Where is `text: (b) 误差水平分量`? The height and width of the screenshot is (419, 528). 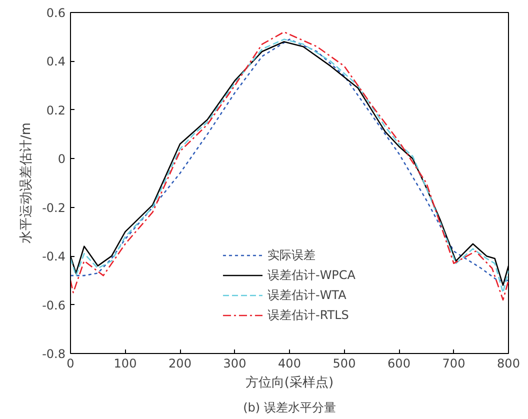
text: (b) 误差水平分量 is located at coordinates (289, 407).